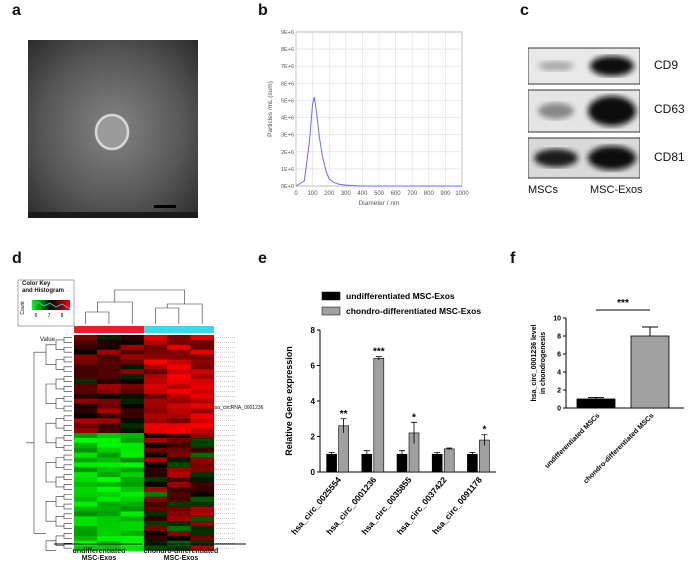 The height and width of the screenshot is (569, 700). What do you see at coordinates (344, 414) in the screenshot?
I see `significance-marker: **` at bounding box center [344, 414].